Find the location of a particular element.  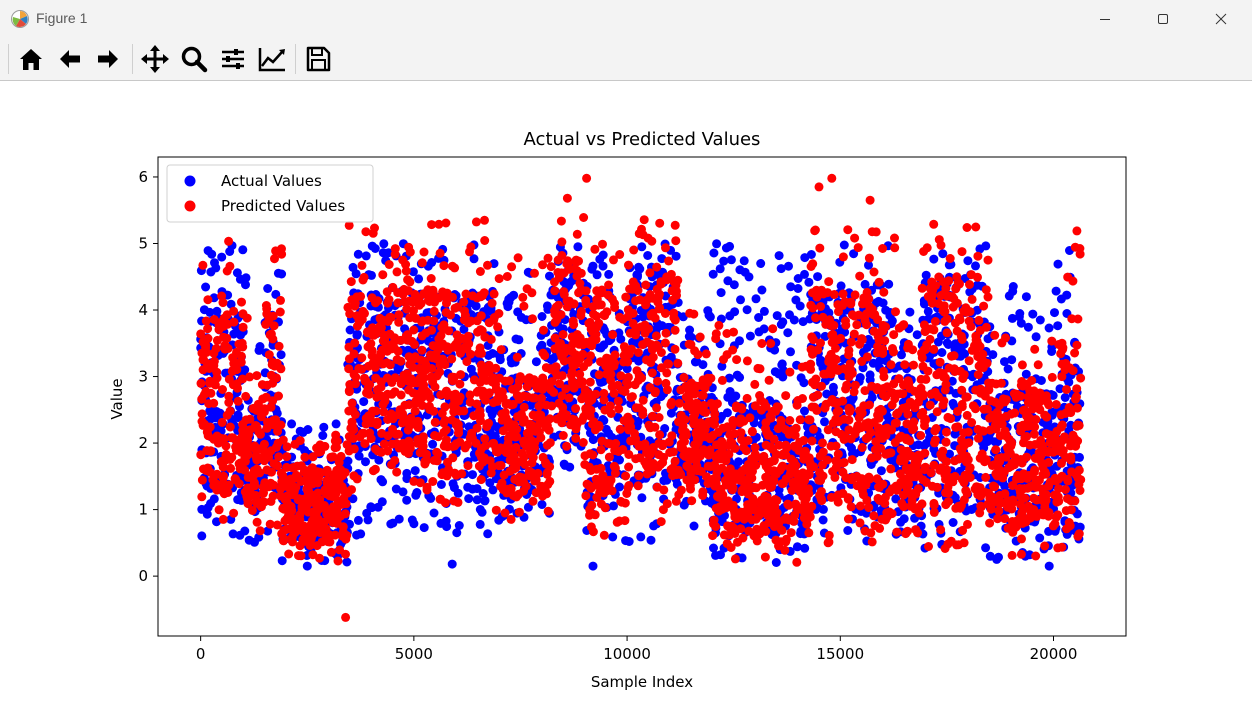

configure-subplots-button is located at coordinates (233, 59).